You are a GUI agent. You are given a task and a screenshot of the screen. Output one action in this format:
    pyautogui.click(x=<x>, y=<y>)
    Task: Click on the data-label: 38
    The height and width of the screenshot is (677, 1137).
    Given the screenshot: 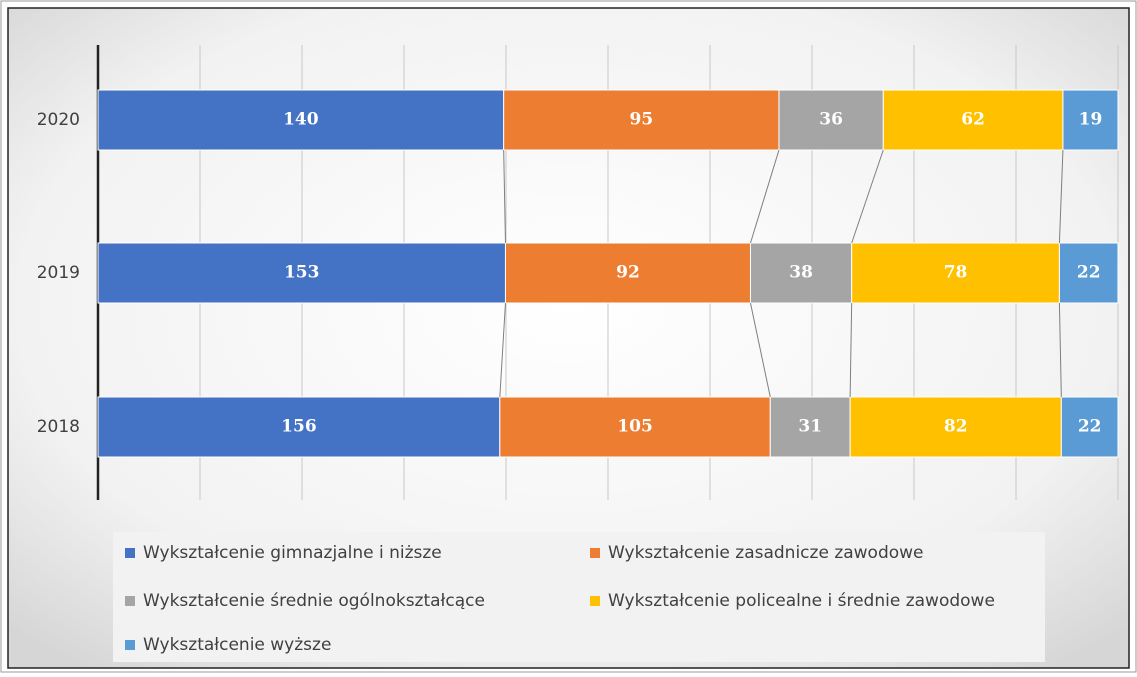 What is the action you would take?
    pyautogui.click(x=801, y=273)
    